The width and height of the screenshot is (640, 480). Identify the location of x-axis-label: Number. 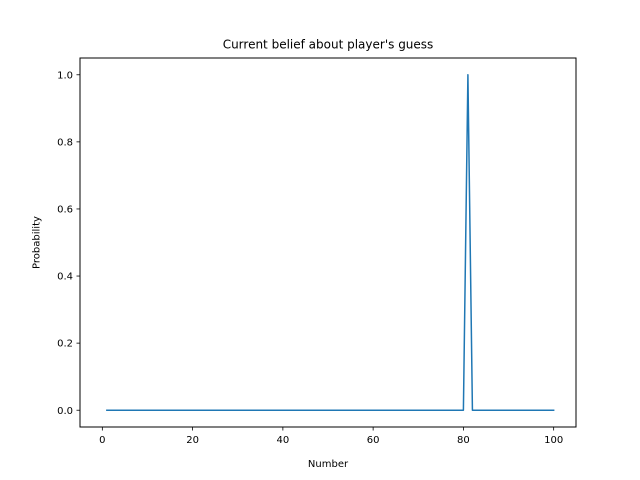
(328, 464).